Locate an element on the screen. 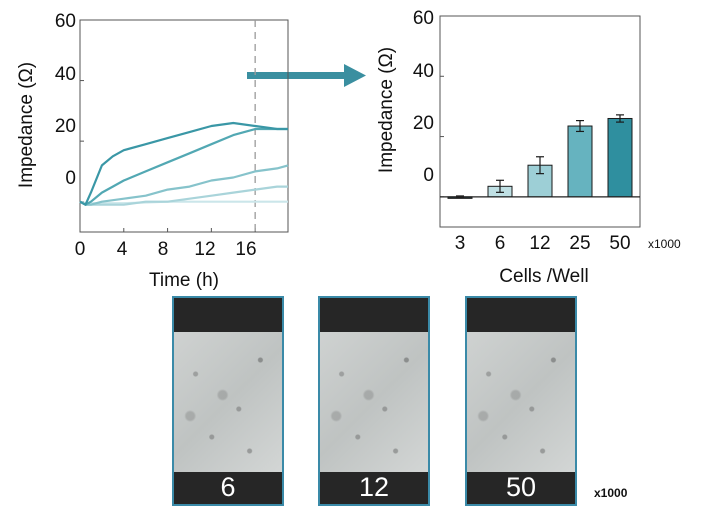  micrograph-label: 12 is located at coordinates (374, 487).